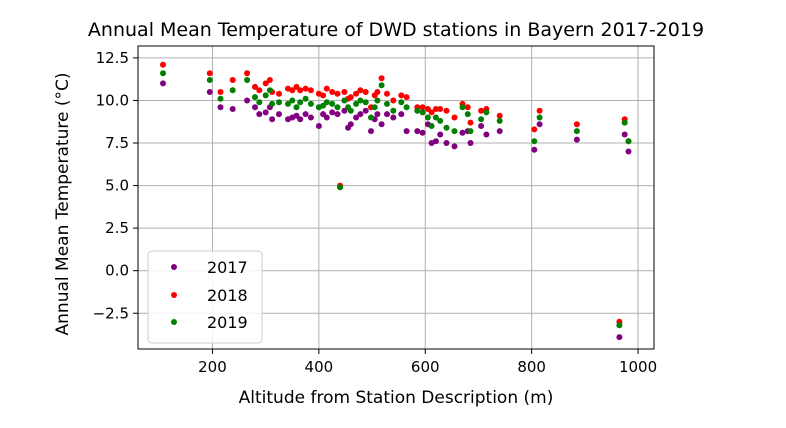  I want to click on y-tick-label: 5.0, so click(117, 186).